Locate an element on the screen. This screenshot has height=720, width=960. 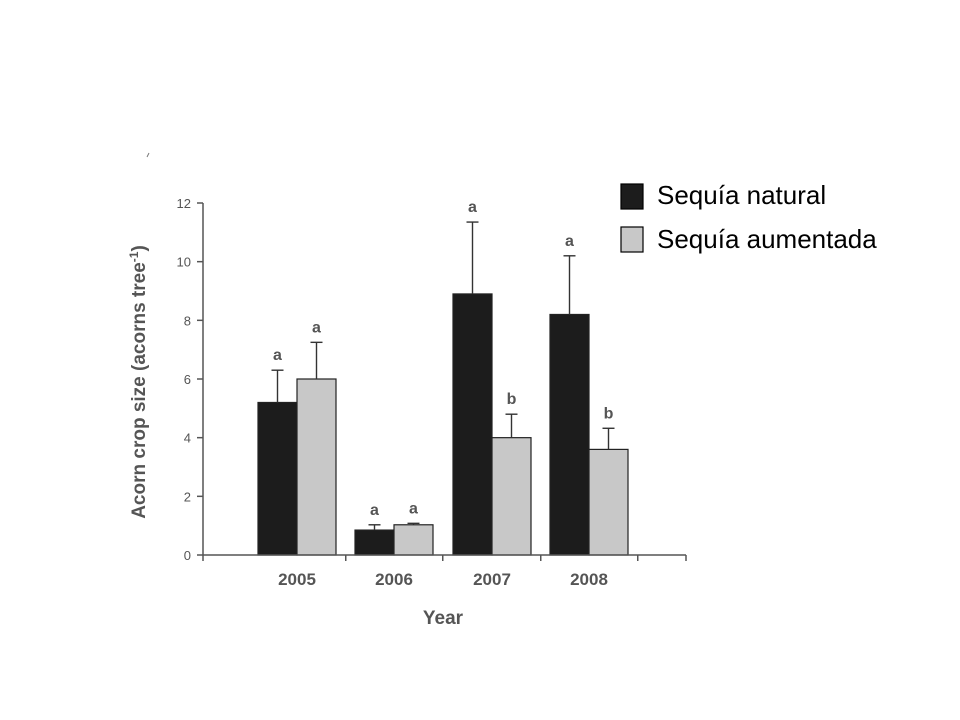
y-axis: 0 2 4 6 8 10 12 is located at coordinates (190, 379).